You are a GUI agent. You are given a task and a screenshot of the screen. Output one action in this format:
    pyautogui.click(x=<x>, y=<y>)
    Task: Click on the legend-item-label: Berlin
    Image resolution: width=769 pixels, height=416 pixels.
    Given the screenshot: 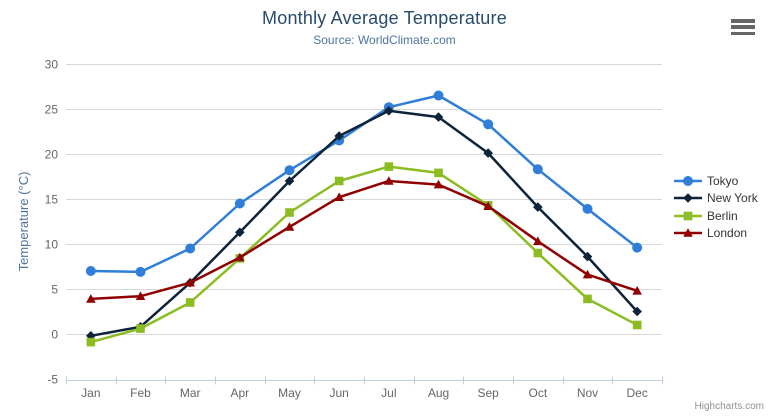 What is the action you would take?
    pyautogui.click(x=722, y=215)
    